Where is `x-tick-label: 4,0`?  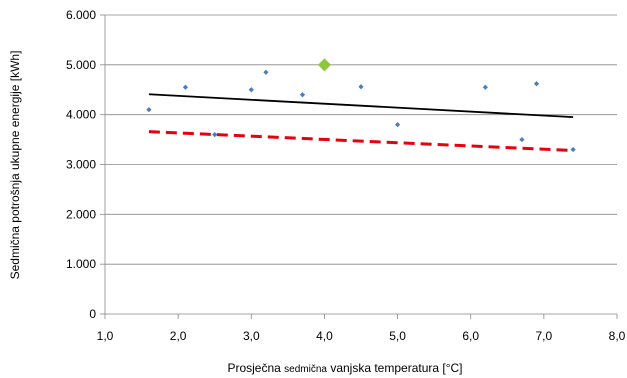 x-tick-label: 4,0 is located at coordinates (324, 336).